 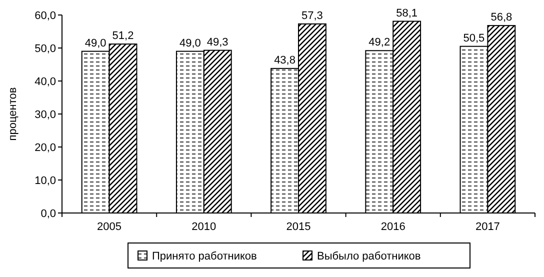 I want to click on data-label: 57,3, so click(x=312, y=16).